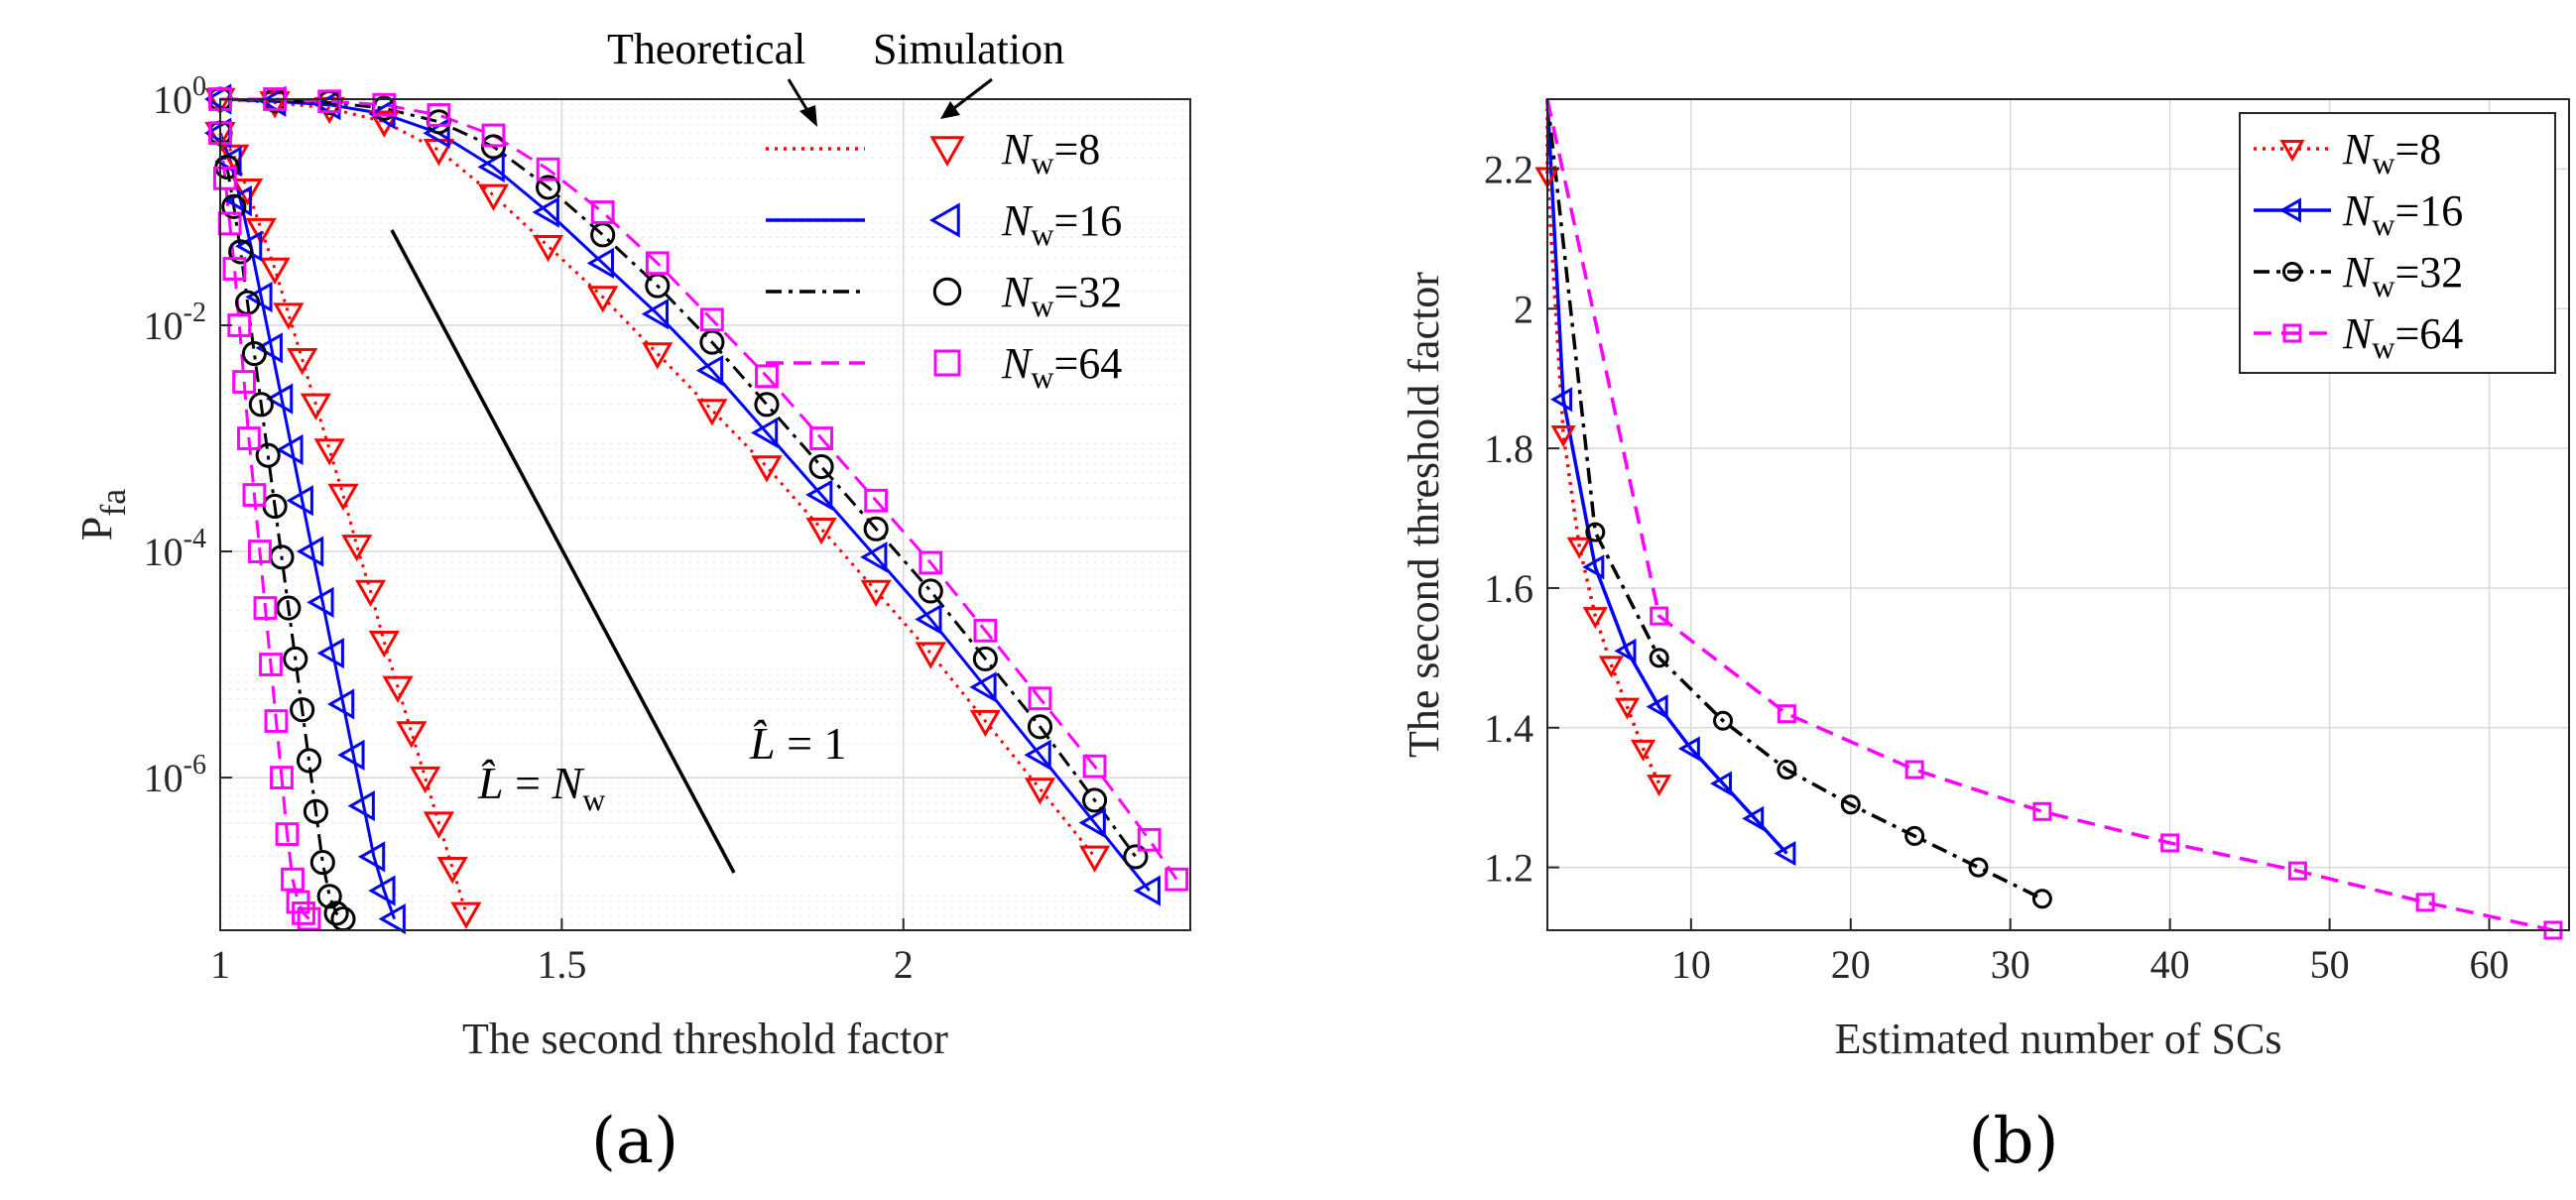  Describe the element at coordinates (175, 323) in the screenshot. I see `panel-a-y-tick-label: 10⁻²` at that location.